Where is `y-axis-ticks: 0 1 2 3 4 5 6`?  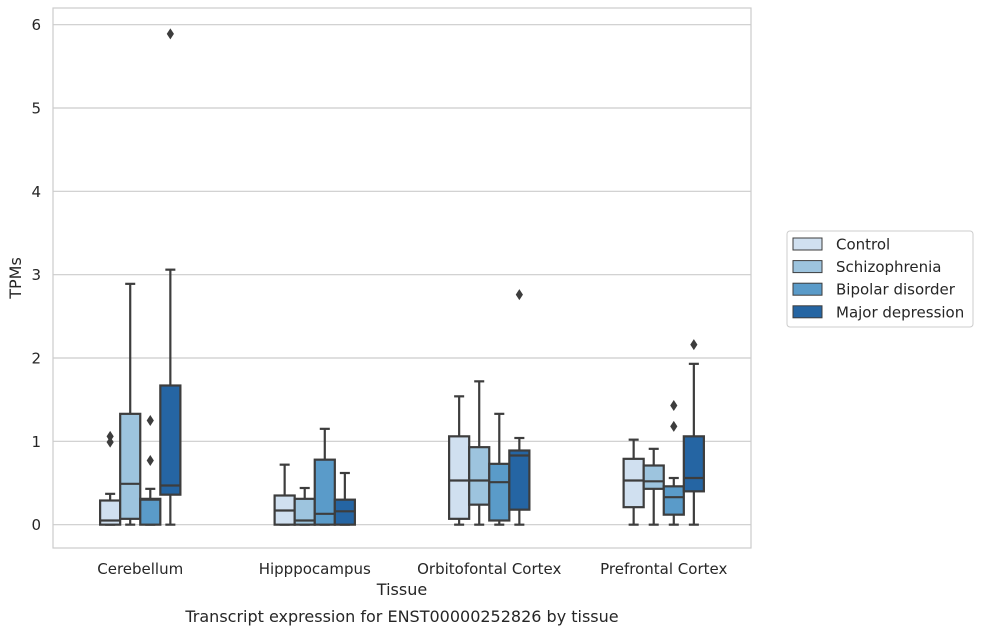 y-axis-ticks: 0 1 2 3 4 5 6 is located at coordinates (36, 275).